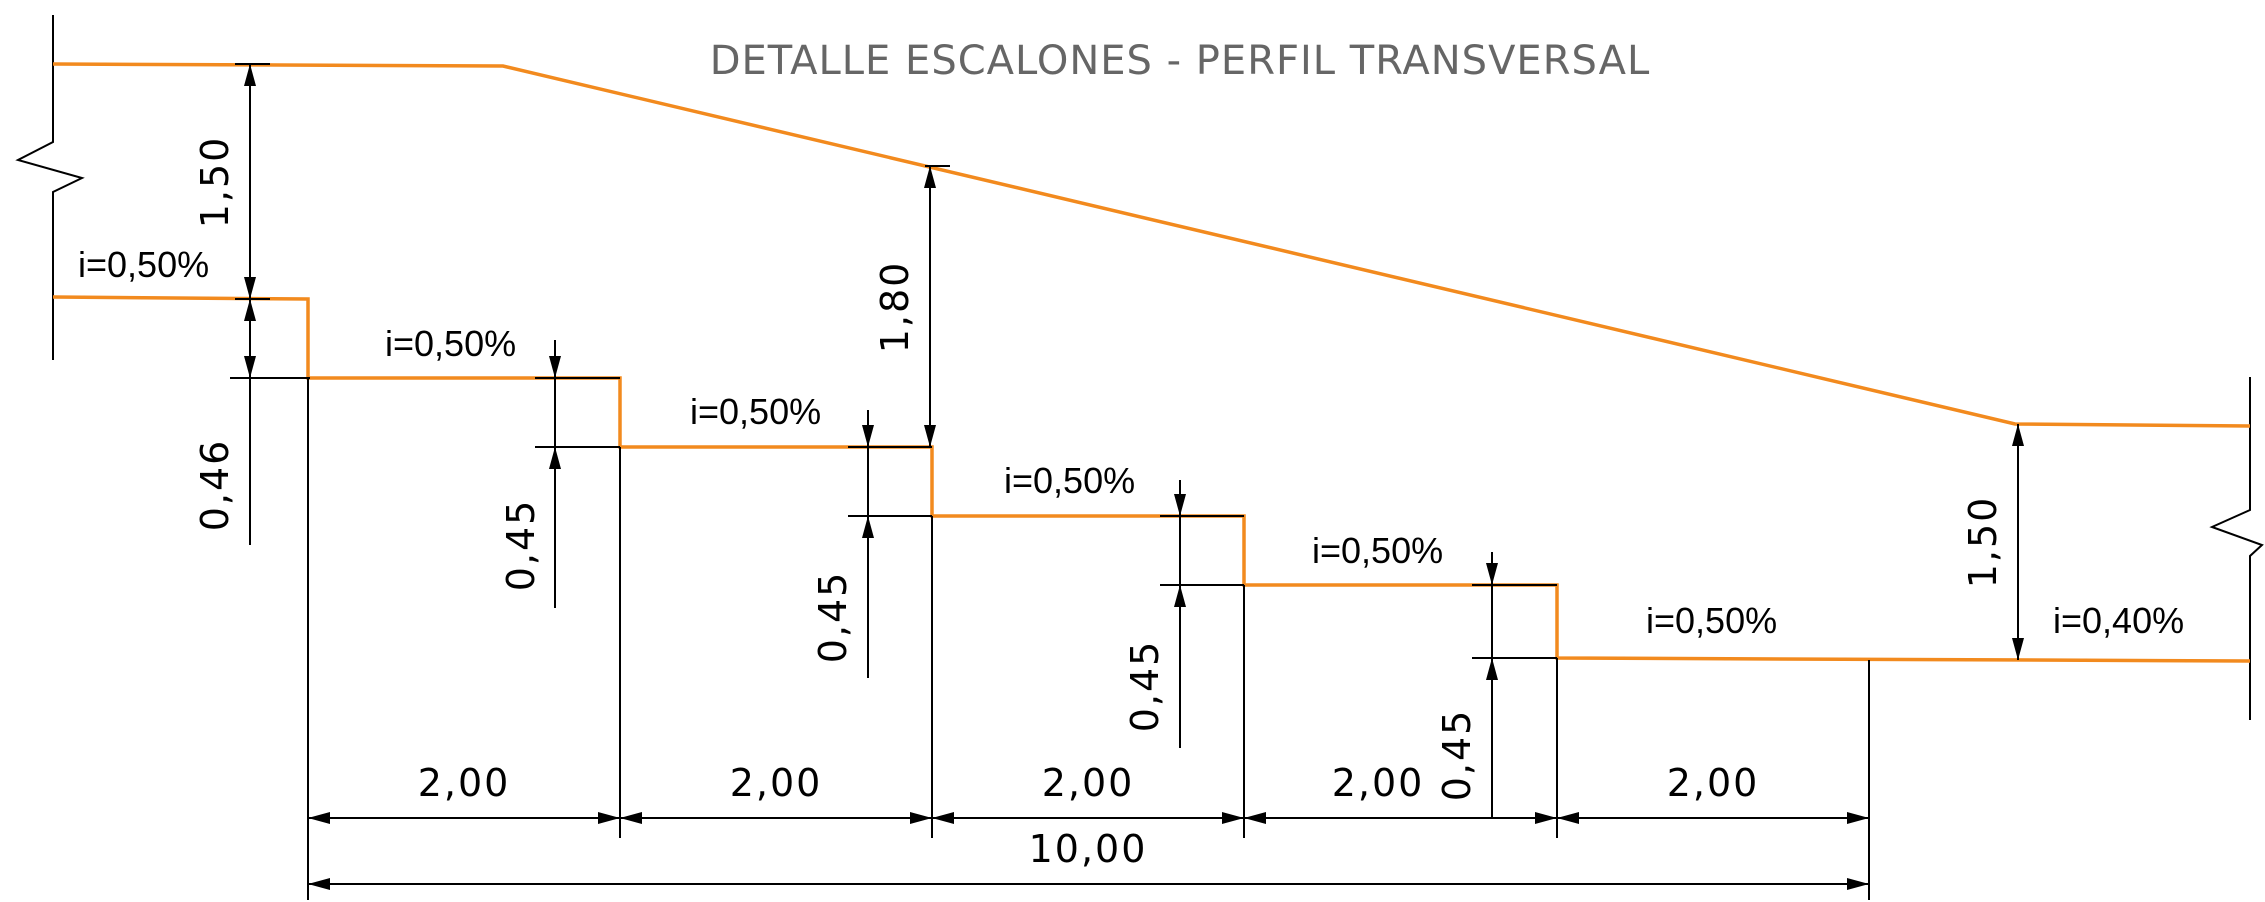  What do you see at coordinates (937, 306) in the screenshot?
I see `dim-center-cover` at bounding box center [937, 306].